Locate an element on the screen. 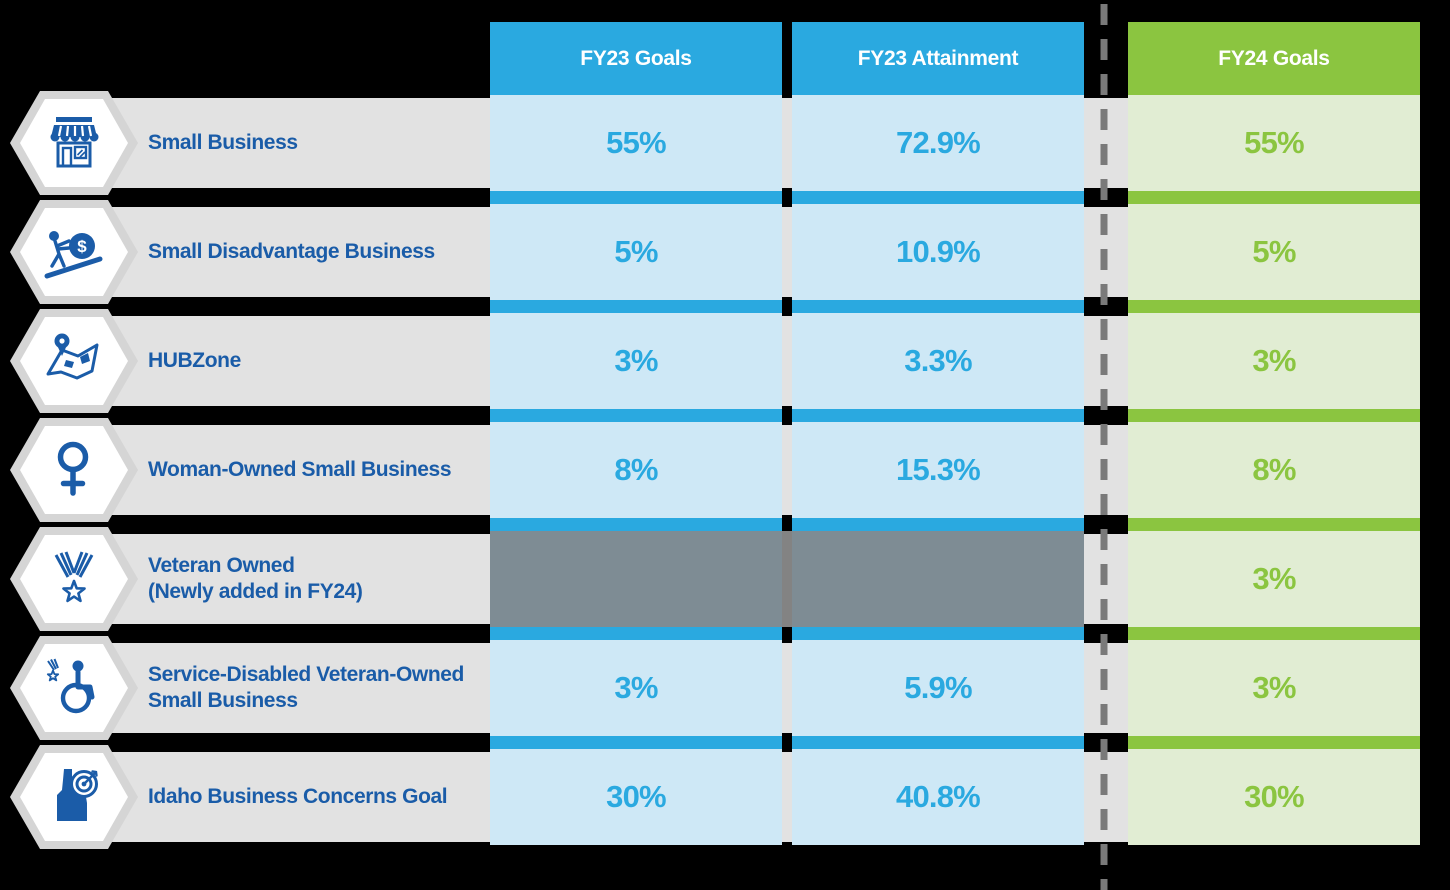  cell-fy24-goals: 55% is located at coordinates (1274, 143).